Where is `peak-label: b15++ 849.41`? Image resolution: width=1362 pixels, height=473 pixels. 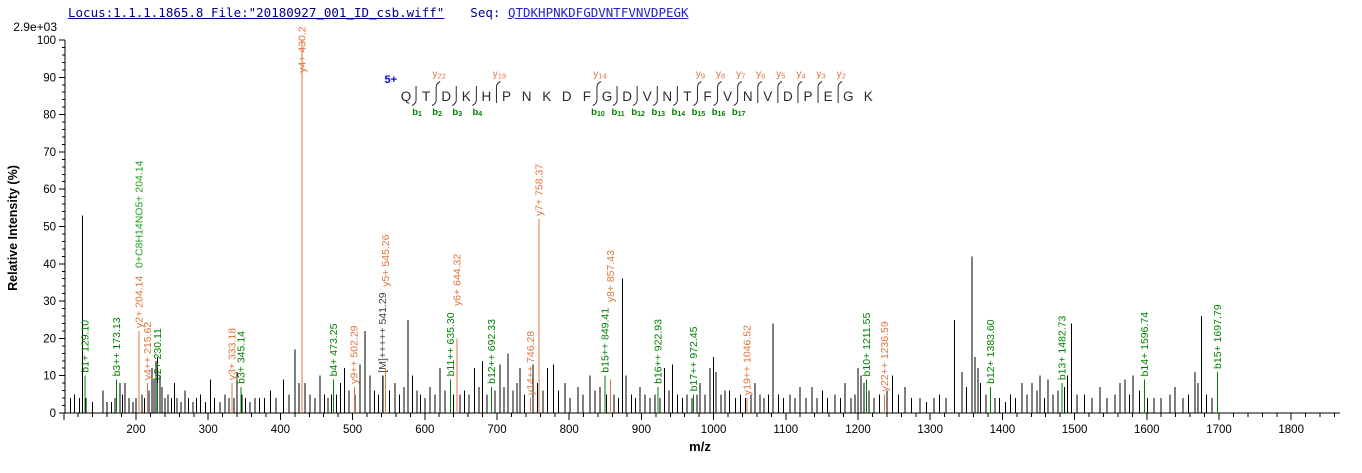 peak-label: b15++ 849.41 is located at coordinates (605, 340).